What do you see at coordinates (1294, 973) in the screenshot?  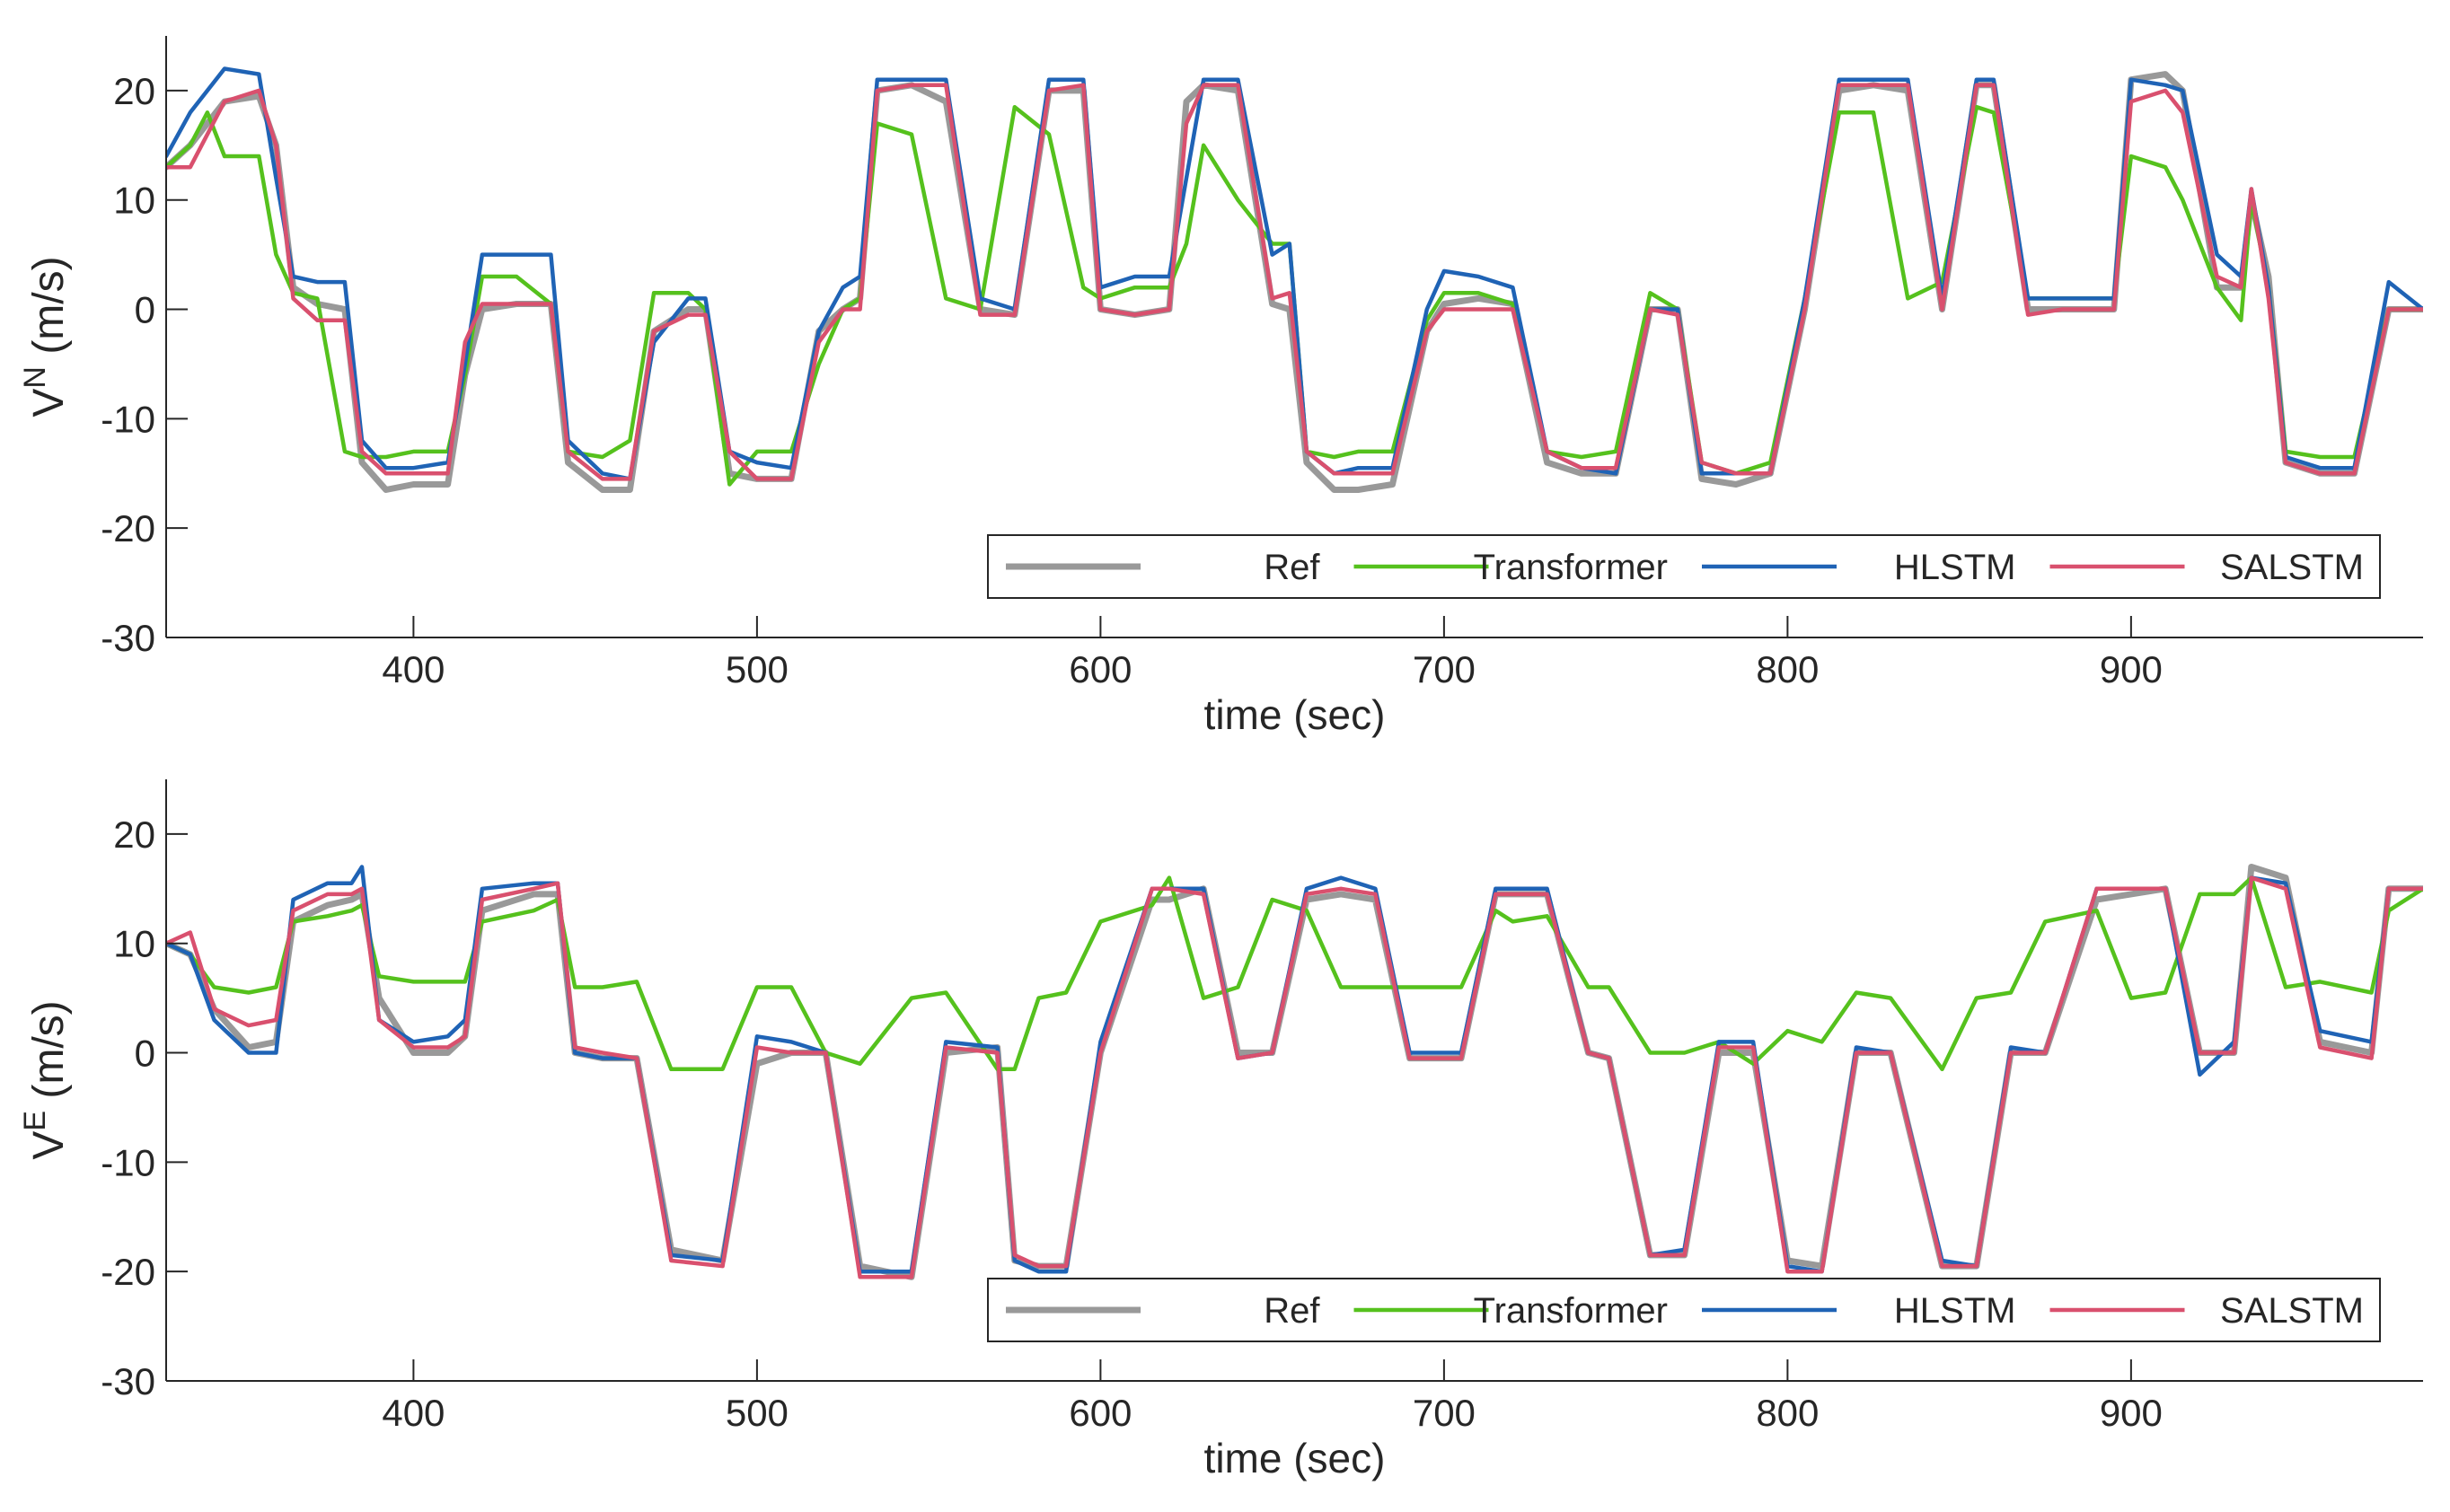 I see `series-line-transformer` at bounding box center [1294, 973].